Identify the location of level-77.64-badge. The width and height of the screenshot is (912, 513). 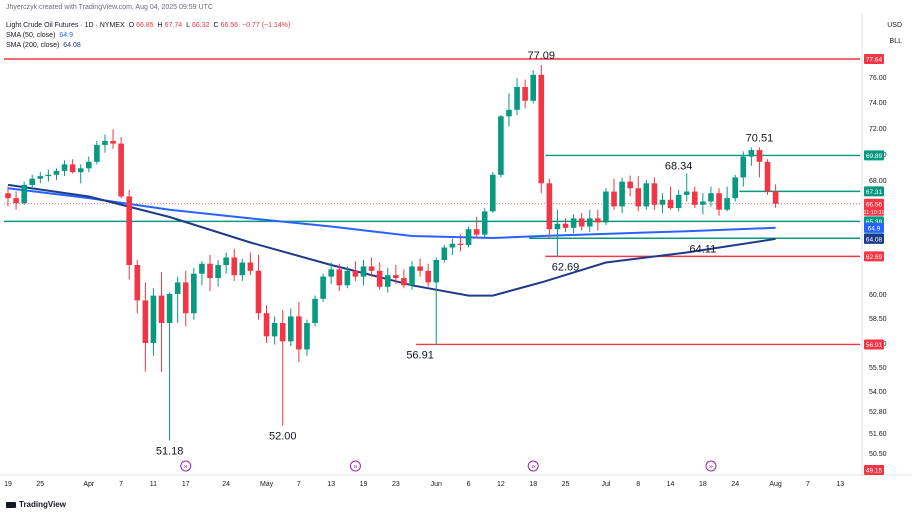
(874, 59).